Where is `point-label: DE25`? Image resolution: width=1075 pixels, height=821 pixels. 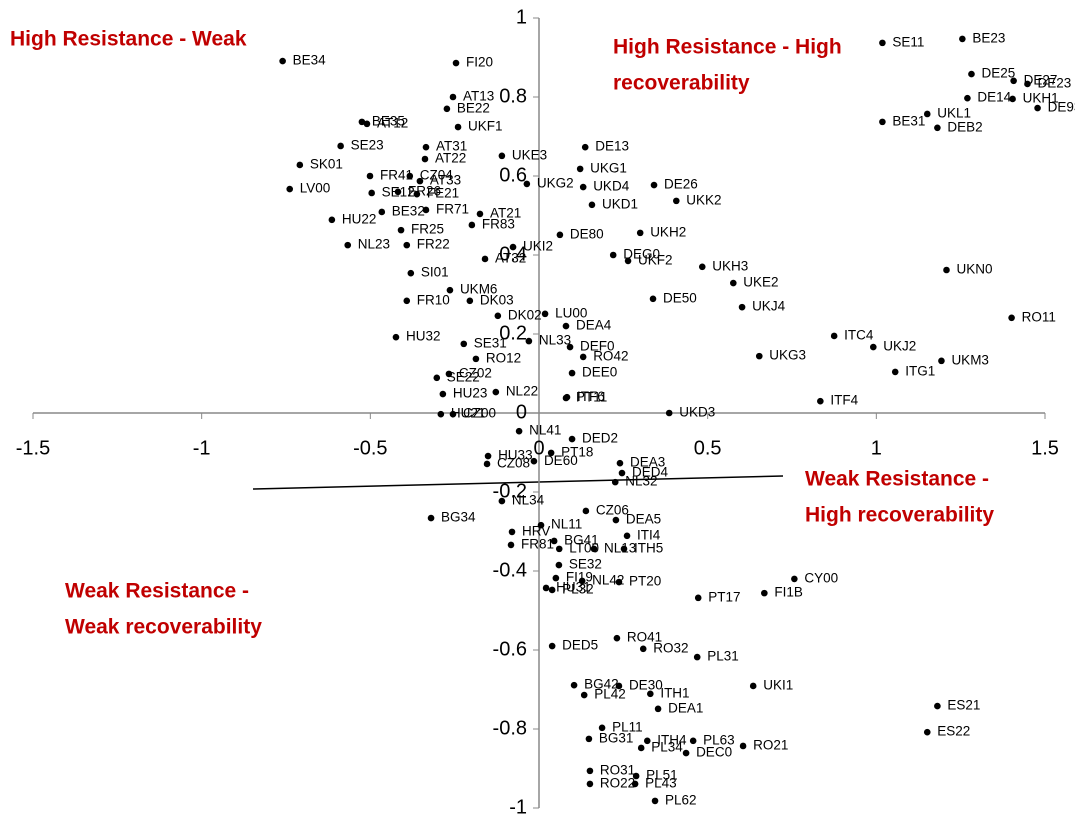 point-label: DE25 is located at coordinates (998, 73).